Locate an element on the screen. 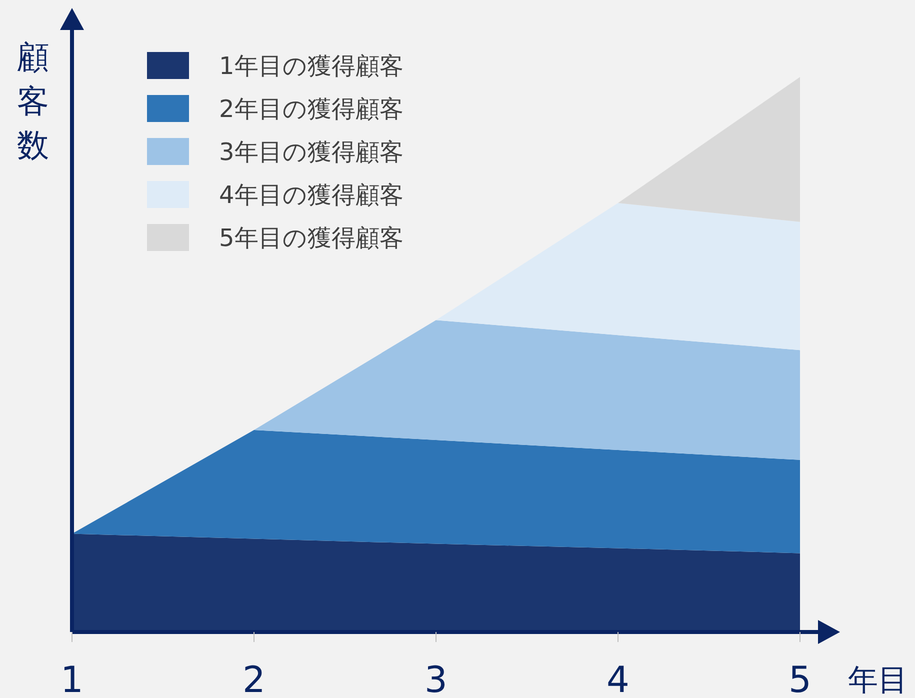  x-tick-label: 4 is located at coordinates (618, 679).